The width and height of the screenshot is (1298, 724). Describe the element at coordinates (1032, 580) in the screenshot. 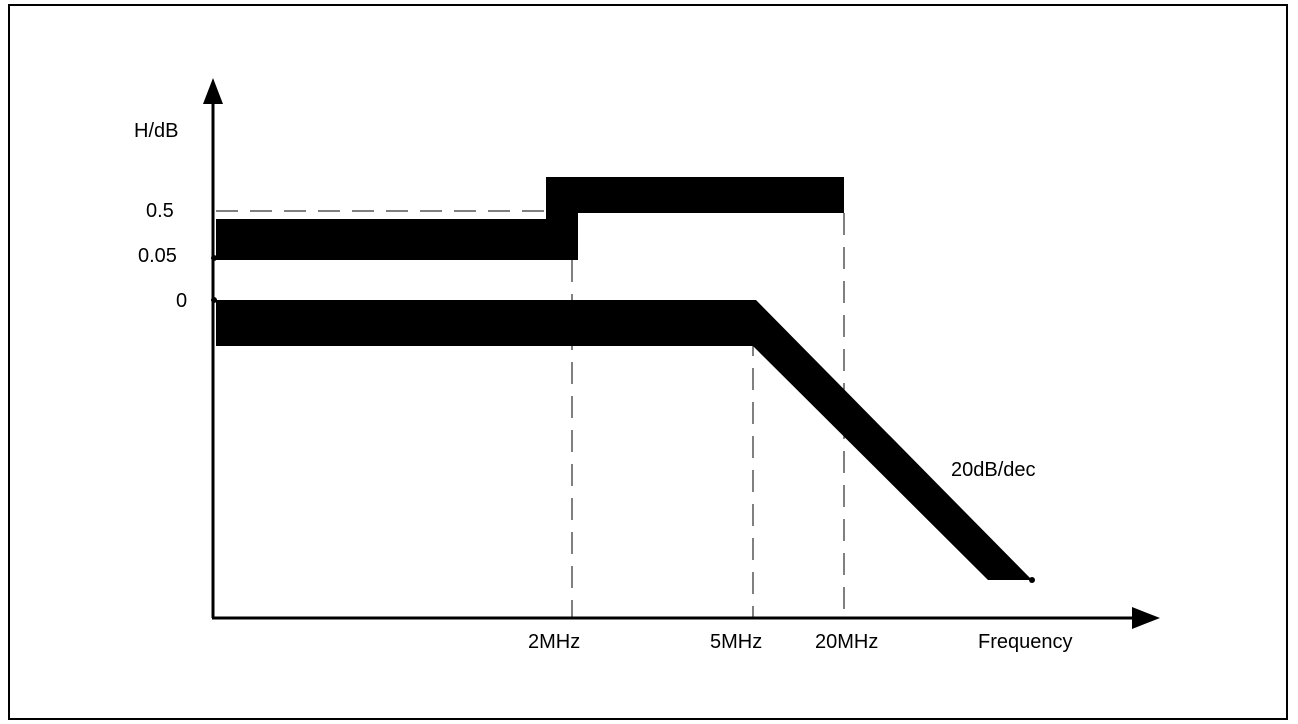

I see `band-end-dot` at that location.